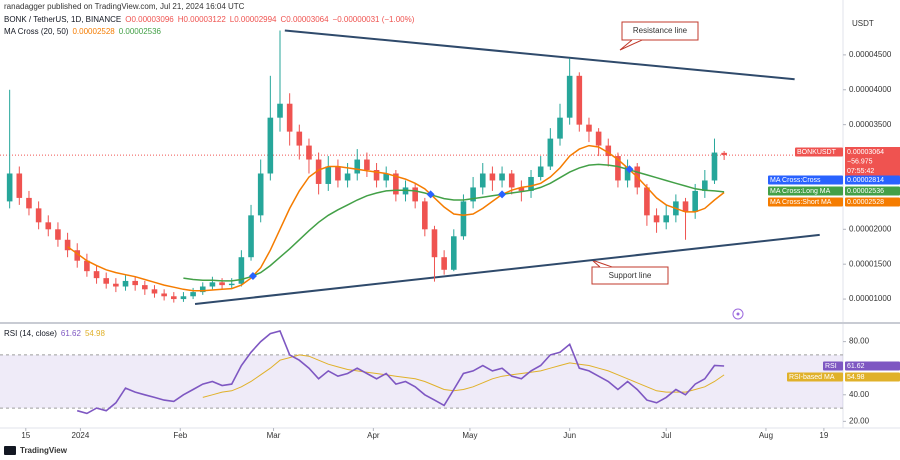 This screenshot has width=900, height=460. I want to click on series-label: BONKUSDT, so click(817, 152).